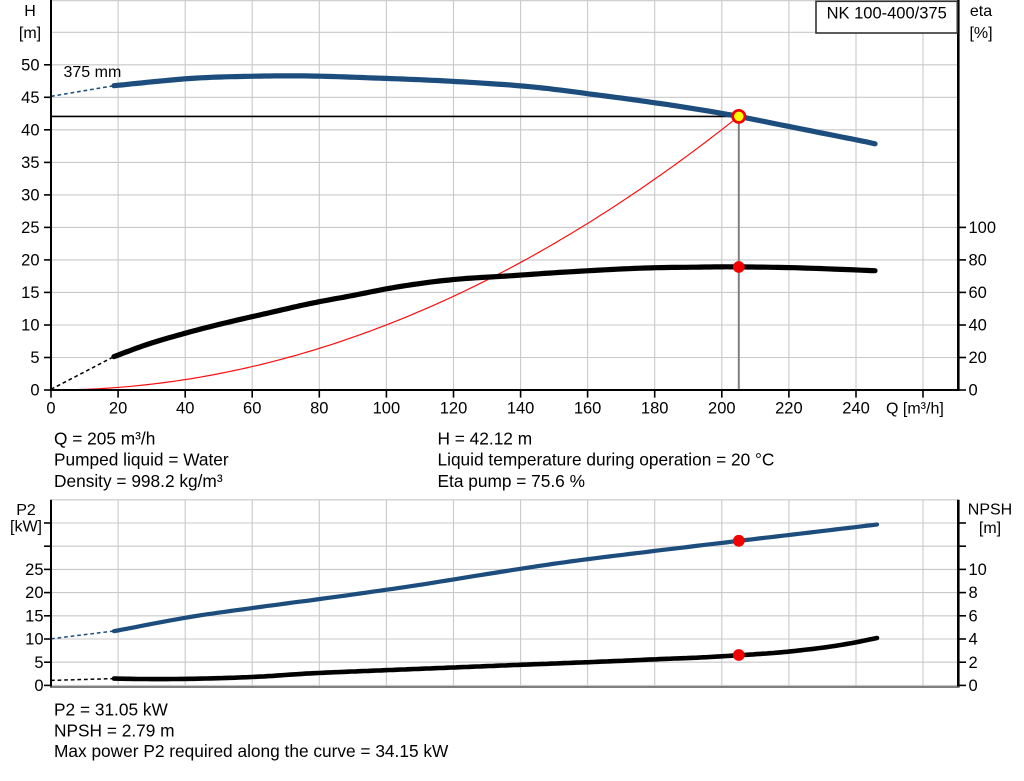 This screenshot has width=1024, height=781. Describe the element at coordinates (114, 730) in the screenshot. I see `svg-text: NPSH = 2.79 m` at that location.